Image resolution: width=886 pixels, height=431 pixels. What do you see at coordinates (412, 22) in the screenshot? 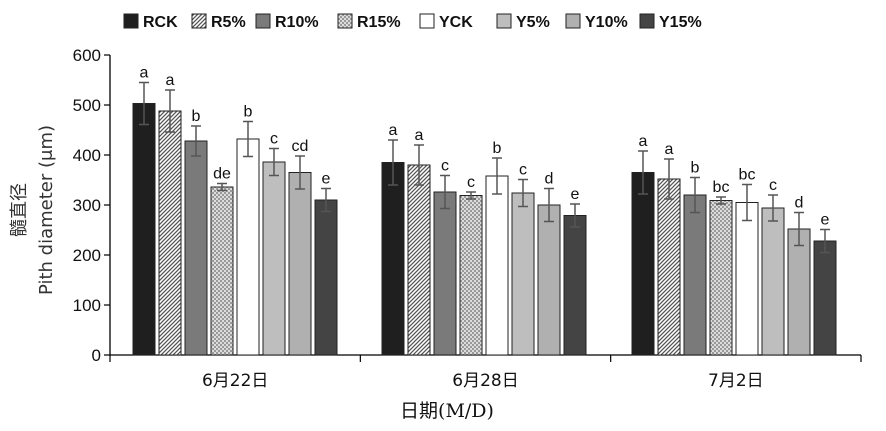
I see `legend: RCK R5% R10% R15% YCK Y5% Y10% Y15%` at bounding box center [412, 22].